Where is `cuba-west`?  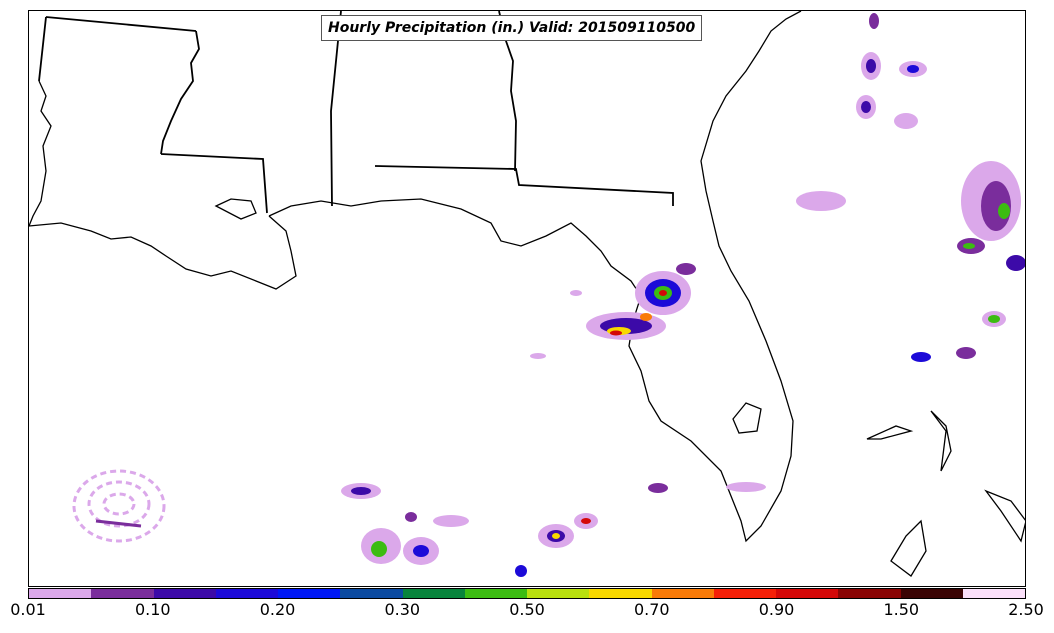 cuba-west is located at coordinates (908, 548).